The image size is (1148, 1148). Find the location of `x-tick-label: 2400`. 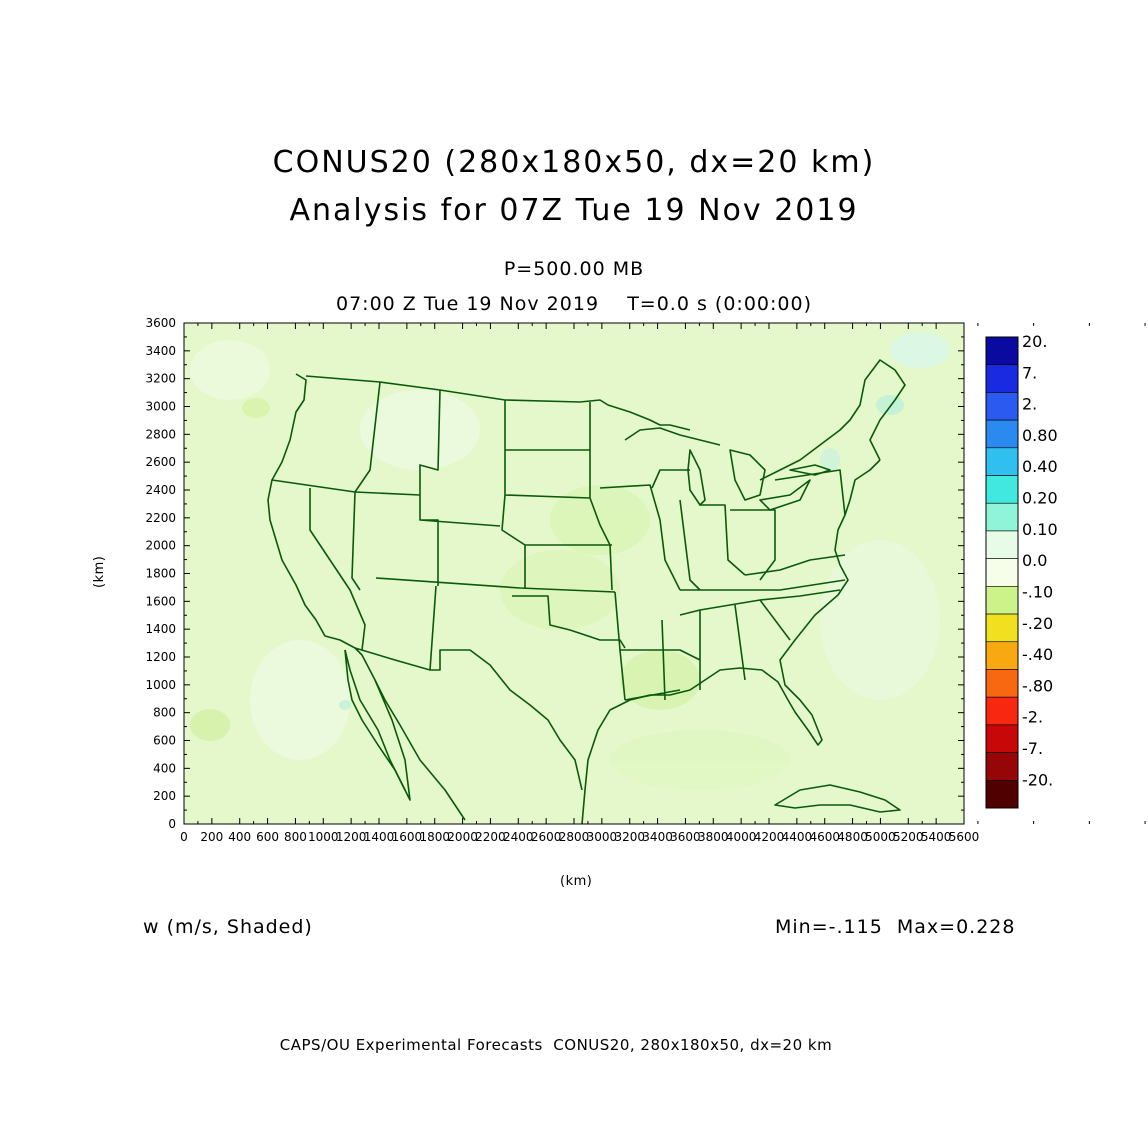

x-tick-label: 2400 is located at coordinates (518, 837).